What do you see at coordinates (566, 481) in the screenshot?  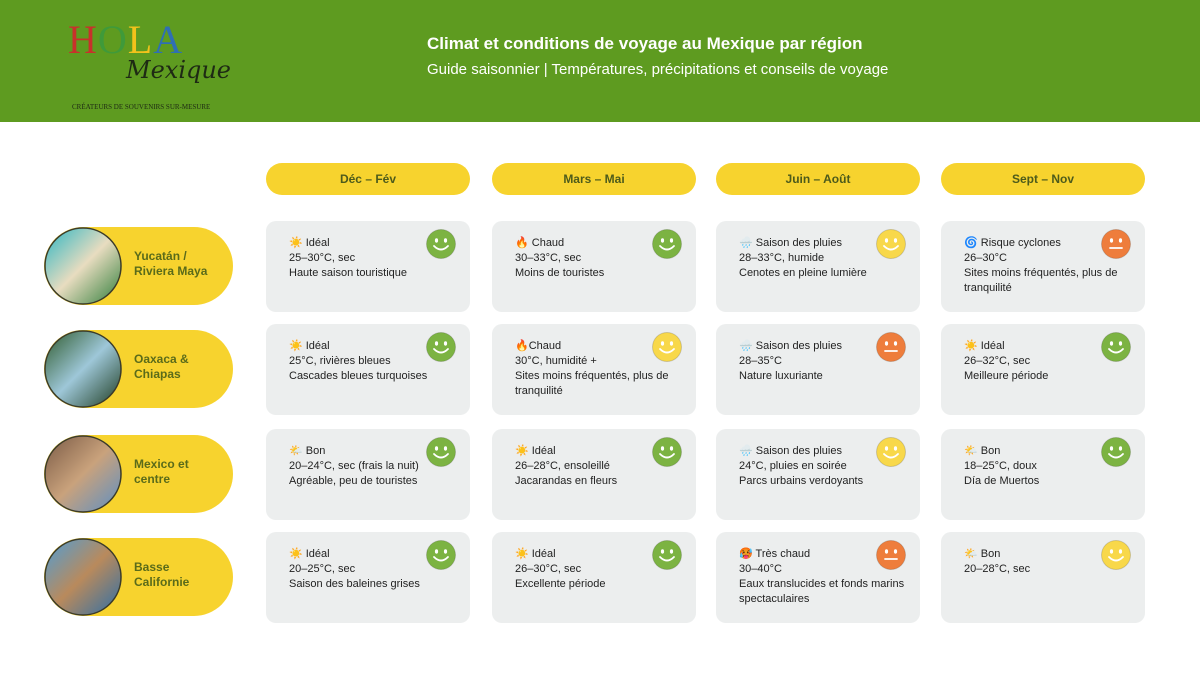 I see `cell-line: Jacarandas en fleurs` at bounding box center [566, 481].